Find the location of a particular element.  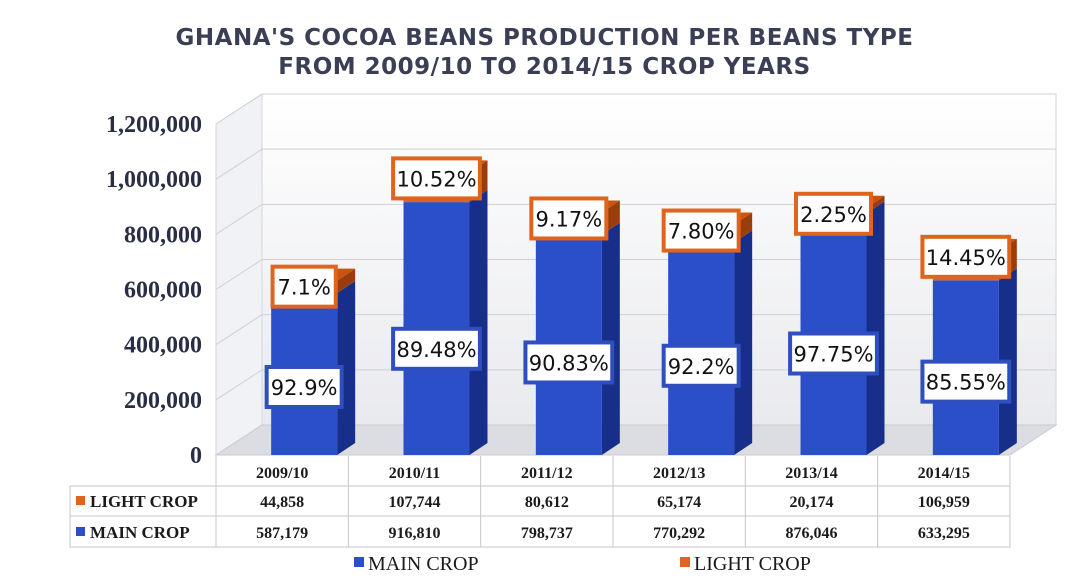

light-crop-bar-side is located at coordinates (346, 281).